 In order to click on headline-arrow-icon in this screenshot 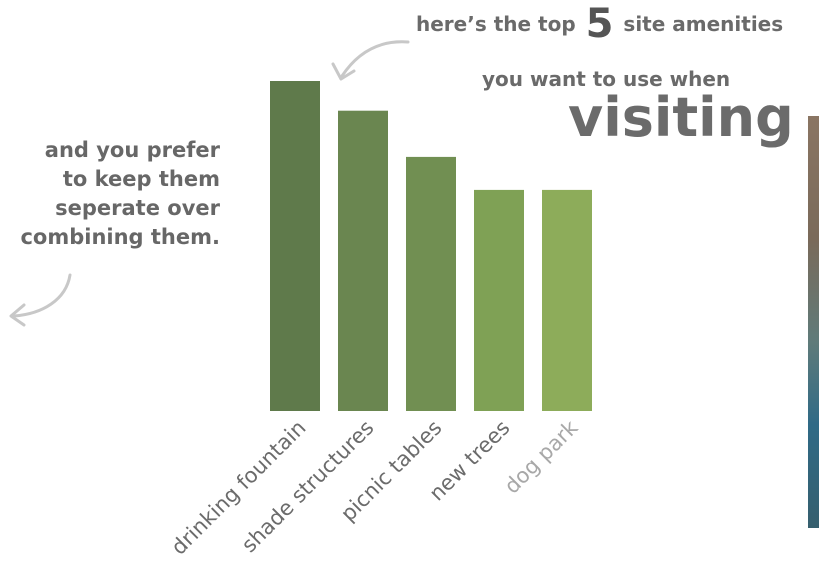, I will do `click(375, 59)`.